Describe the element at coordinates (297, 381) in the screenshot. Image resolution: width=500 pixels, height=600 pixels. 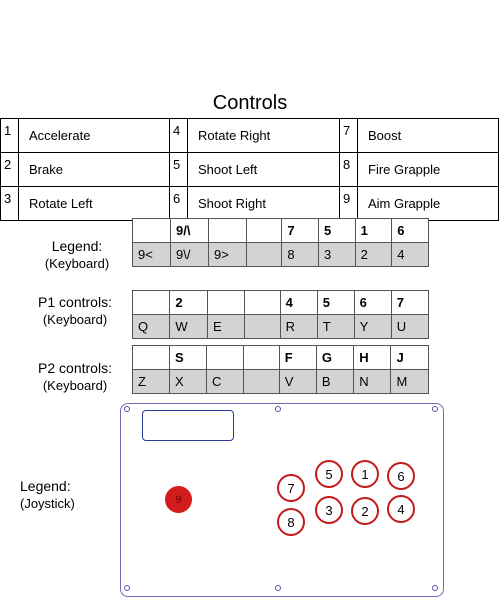
I see `key-cell: V` at that location.